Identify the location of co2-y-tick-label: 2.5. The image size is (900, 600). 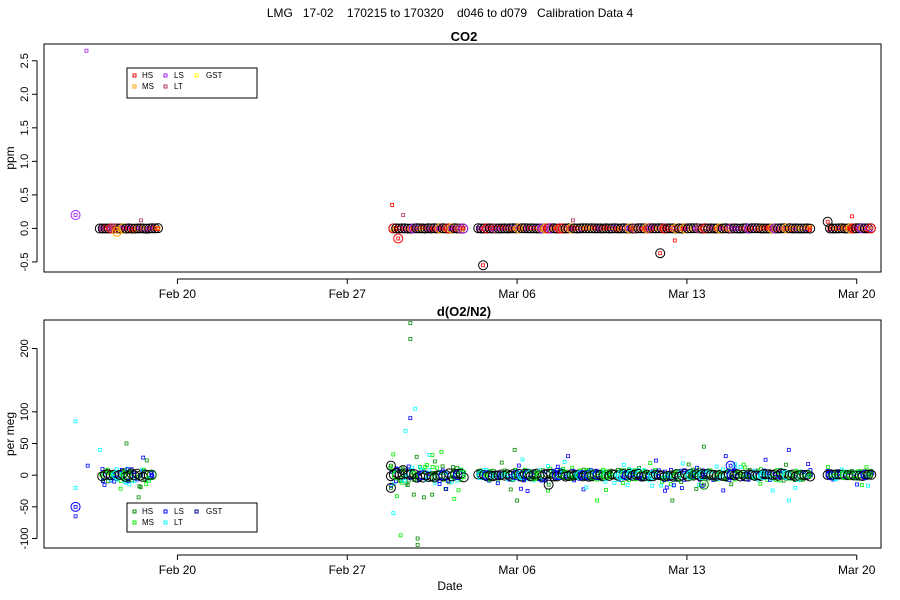
(25, 60).